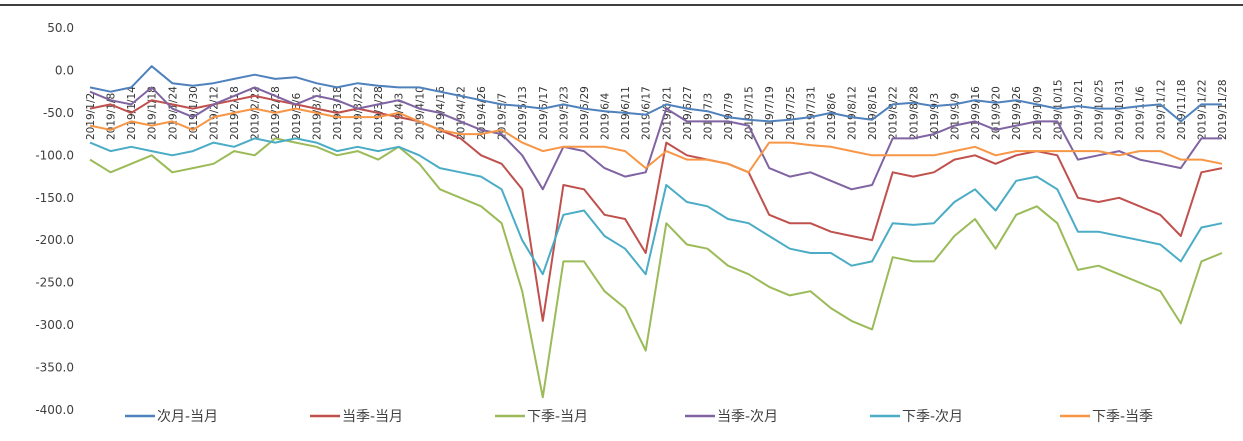  I want to click on y-tick-label: -250.0, so click(54, 283).